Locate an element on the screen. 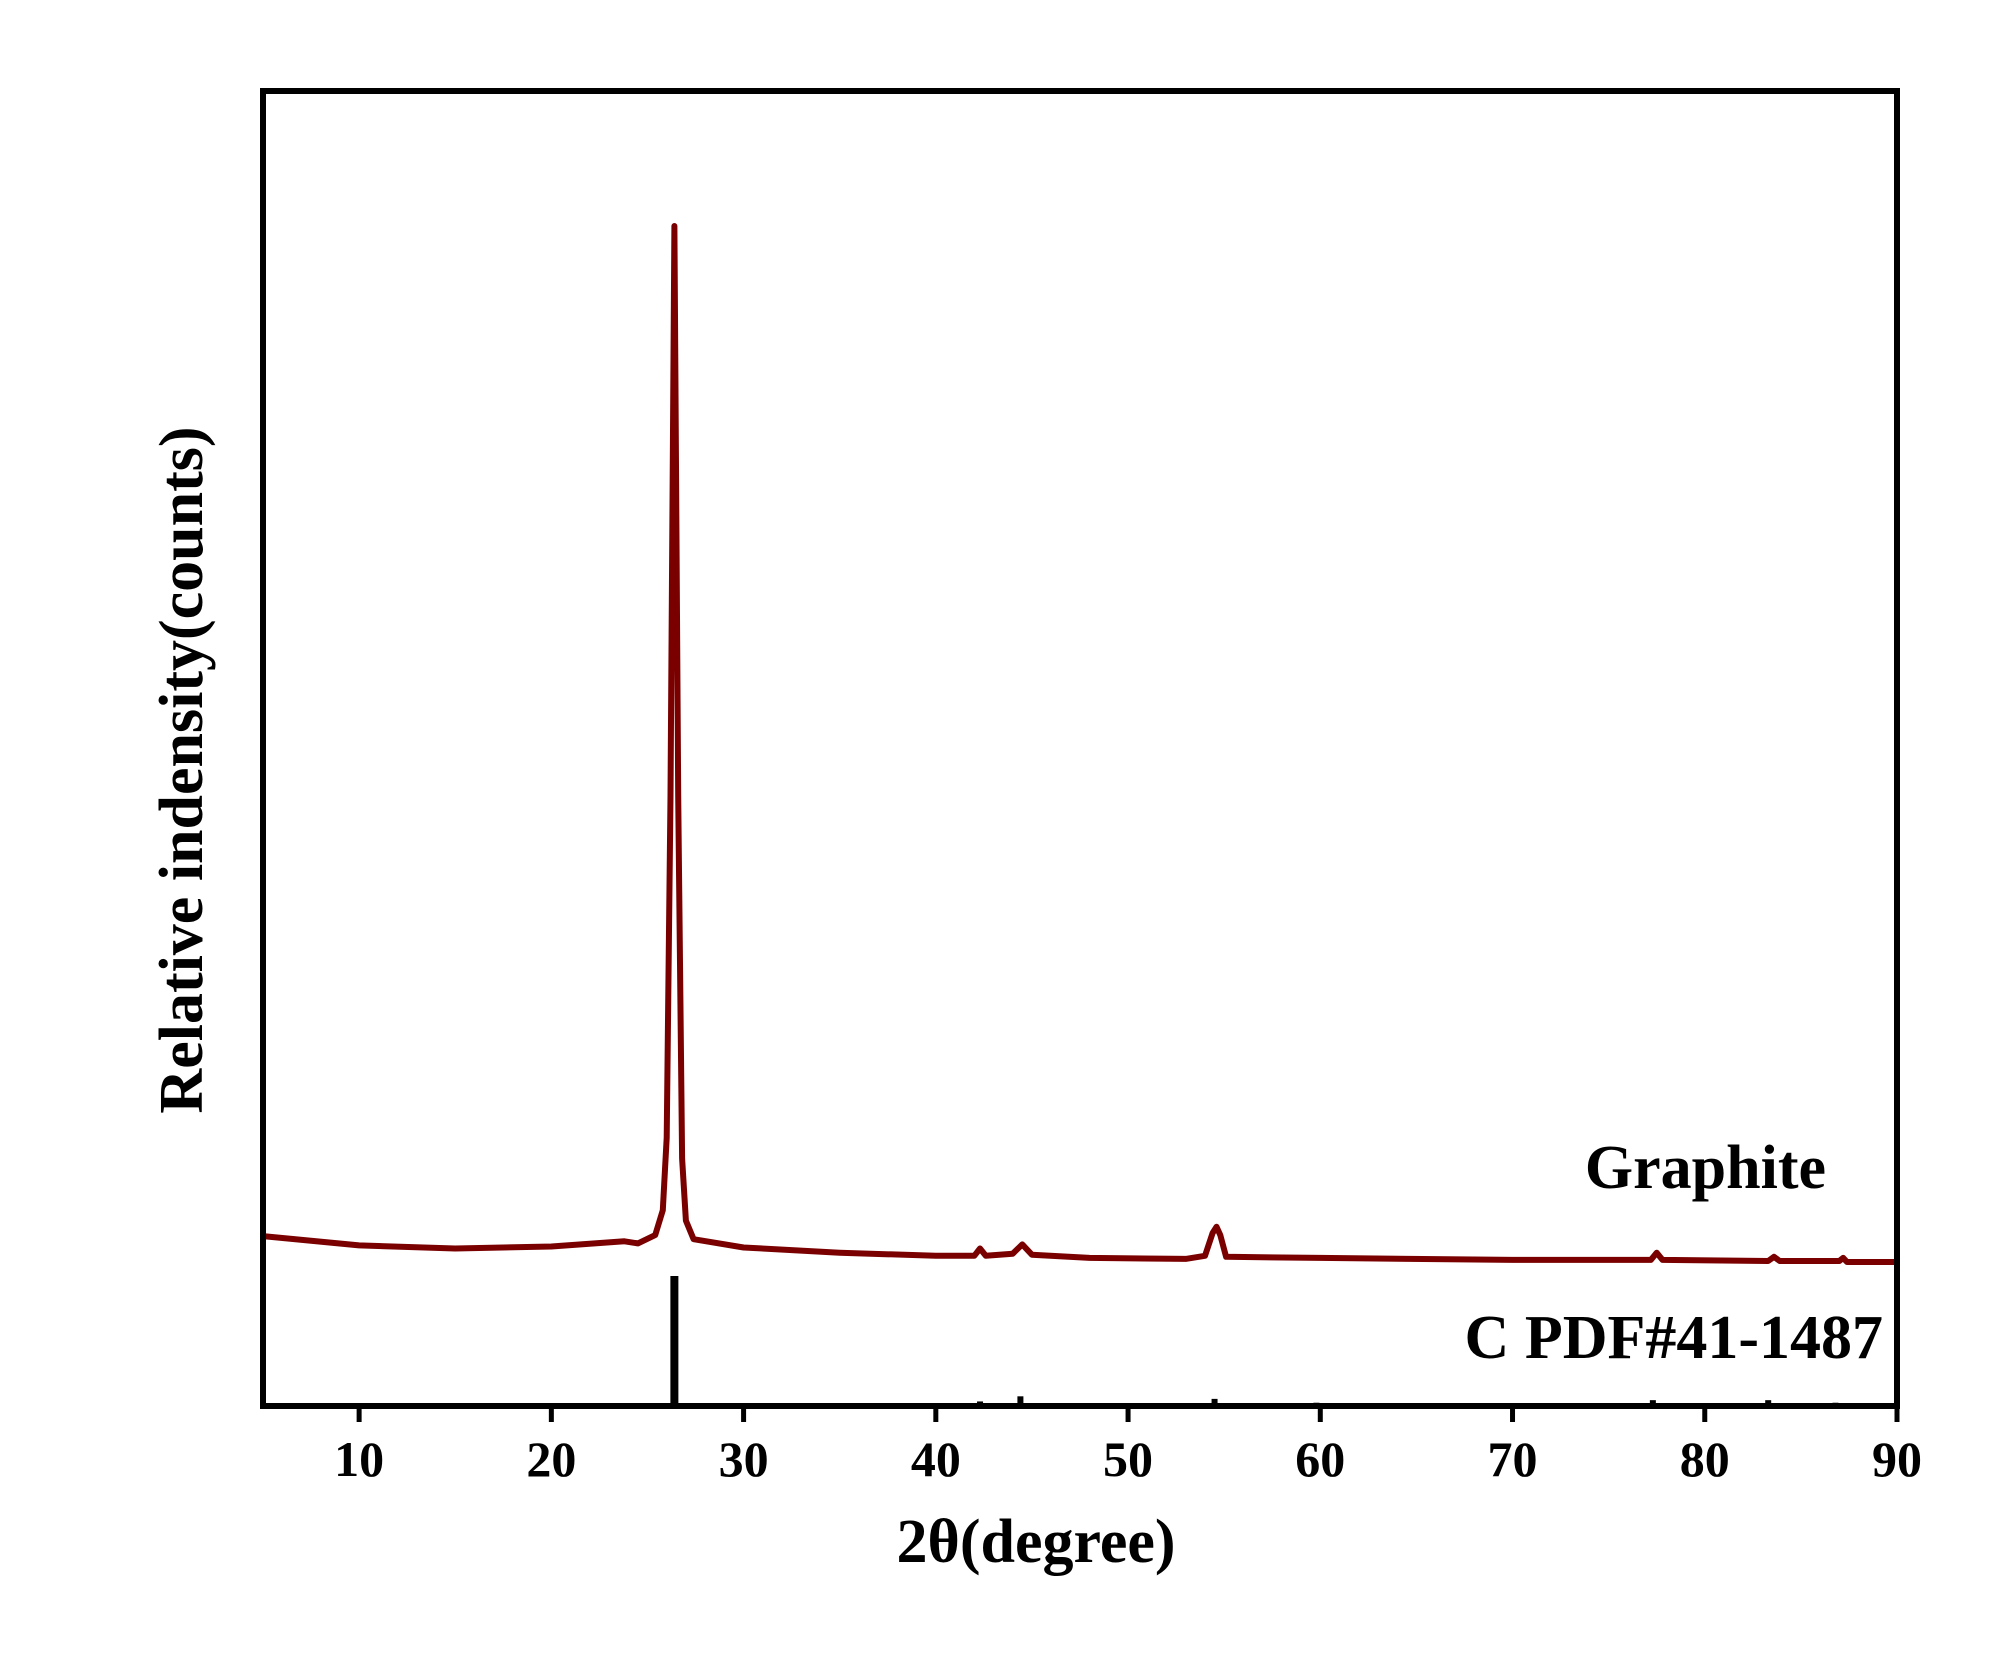 This screenshot has height=1680, width=2000. x-tick-label: 40 is located at coordinates (936, 1459).